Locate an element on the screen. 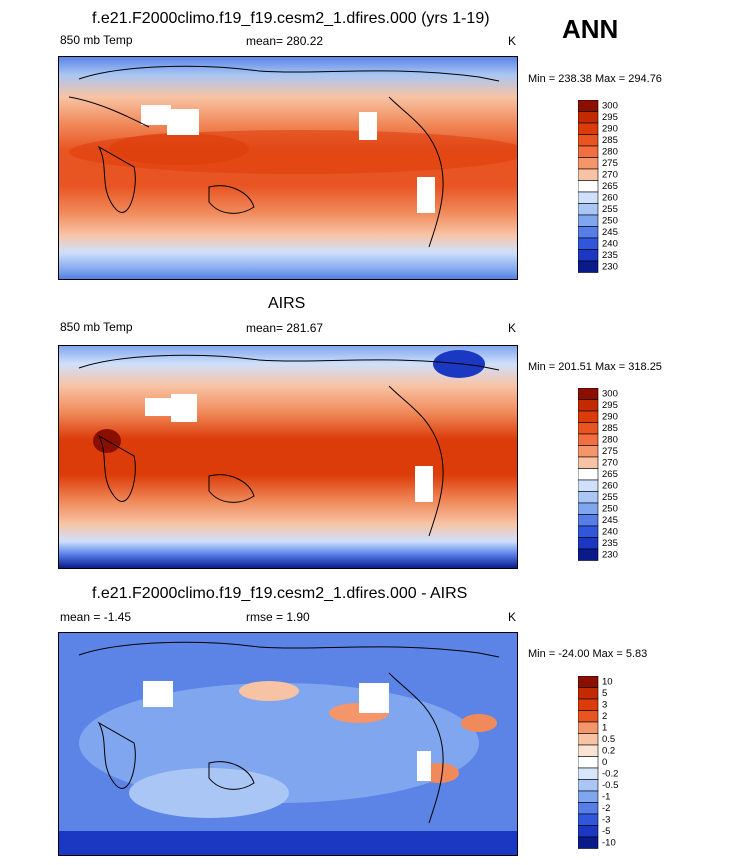 The image size is (732, 865). colorbar-label: 270 is located at coordinates (610, 463).